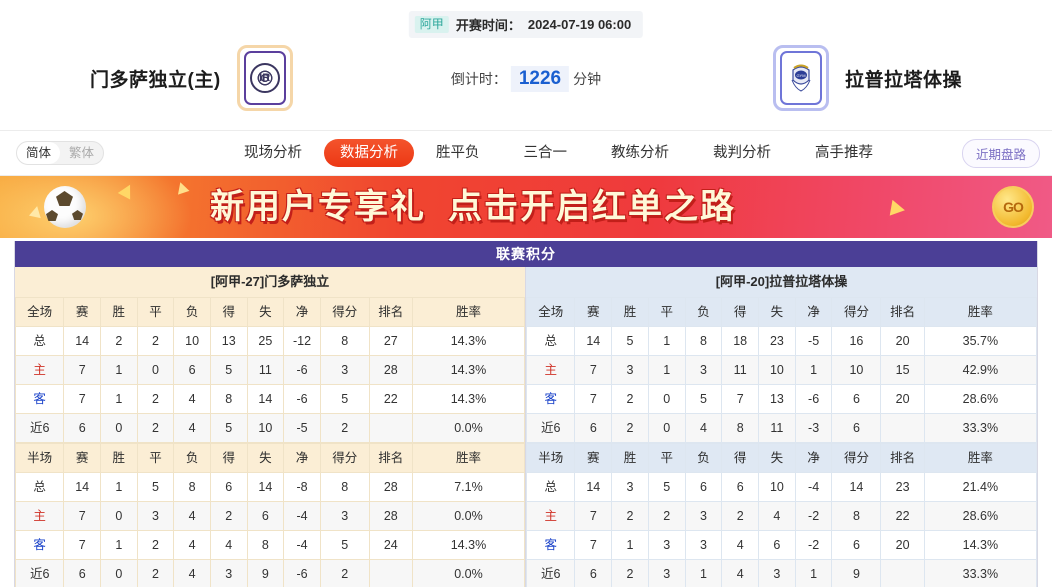  I want to click on home-team-block: 门多萨独立(主) IR, so click(191, 78).